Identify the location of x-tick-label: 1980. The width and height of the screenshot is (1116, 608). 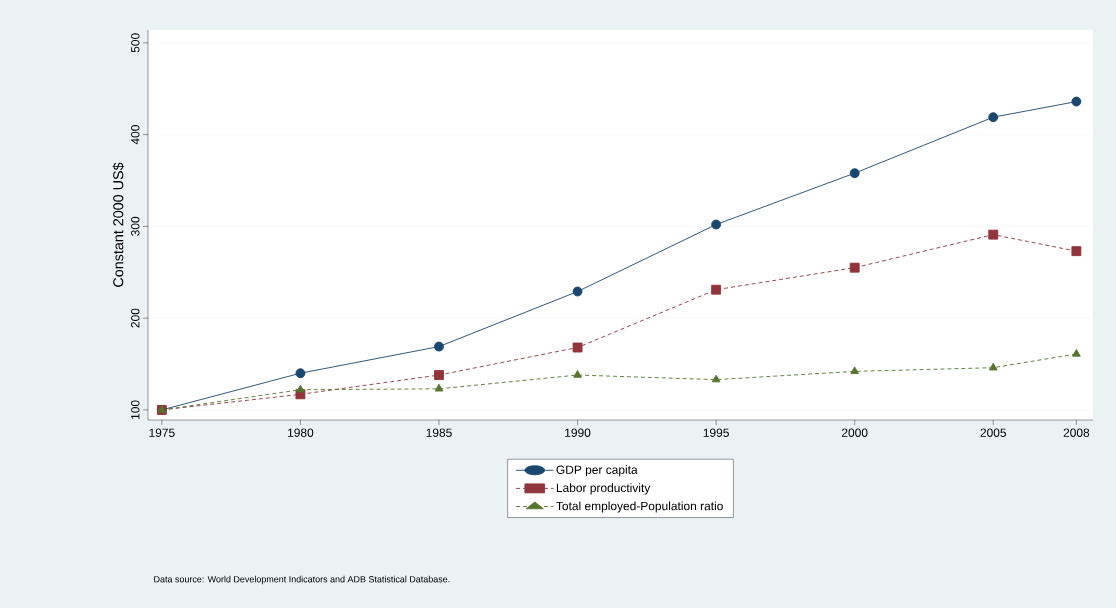
(301, 432).